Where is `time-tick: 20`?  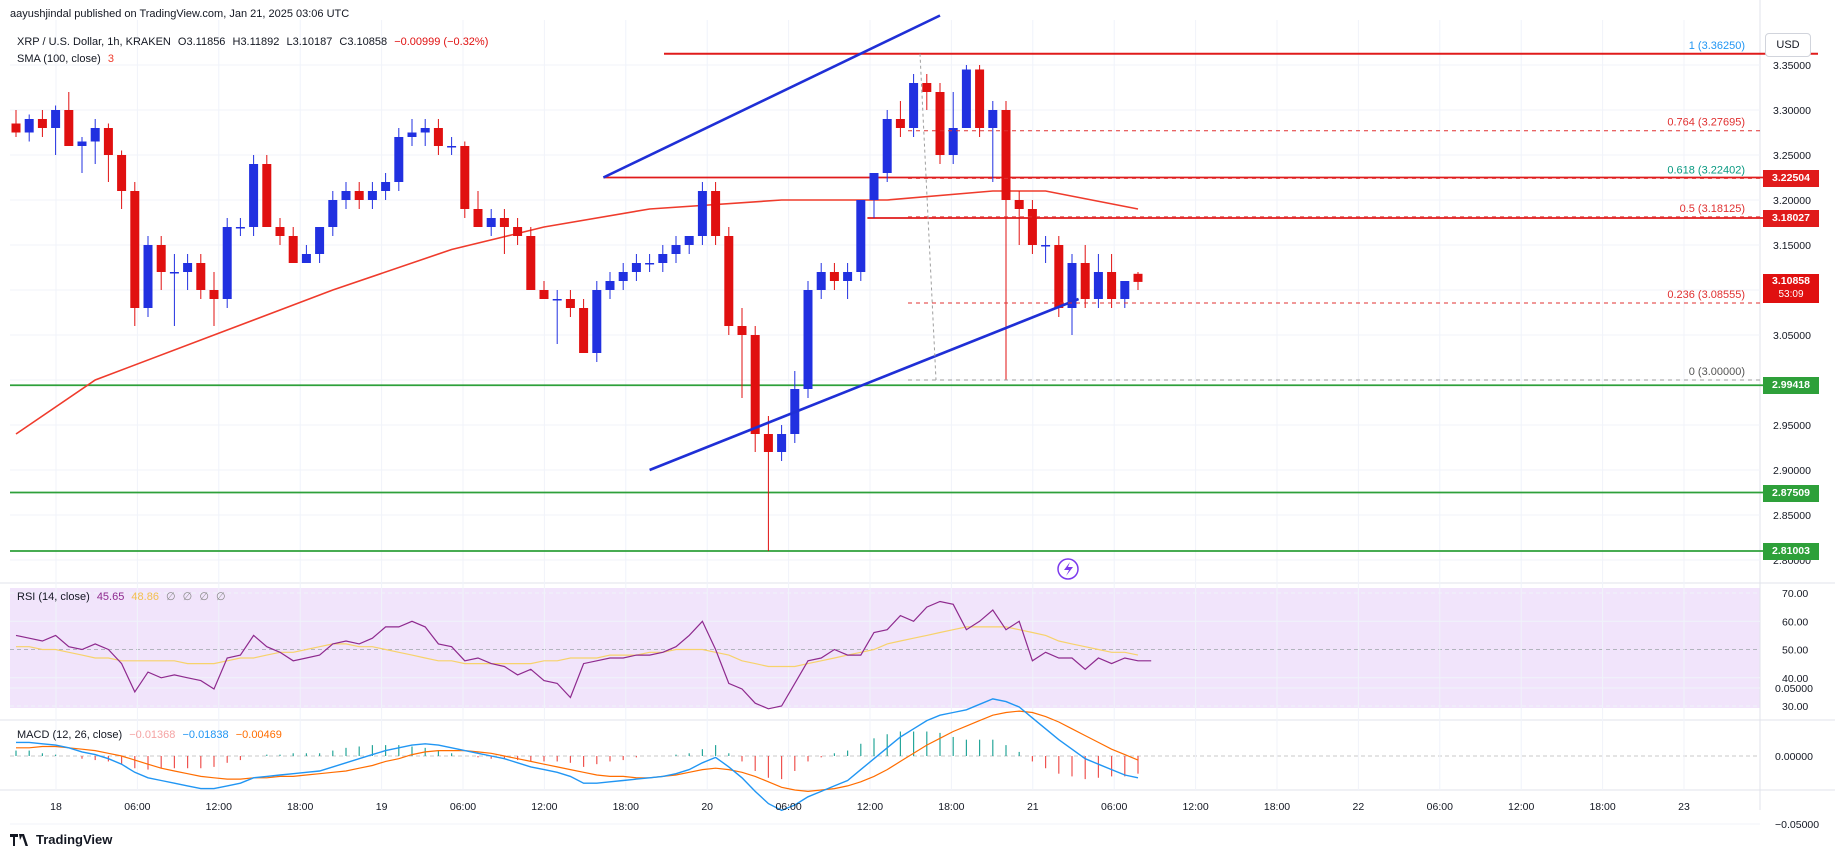
time-tick: 20 is located at coordinates (707, 807).